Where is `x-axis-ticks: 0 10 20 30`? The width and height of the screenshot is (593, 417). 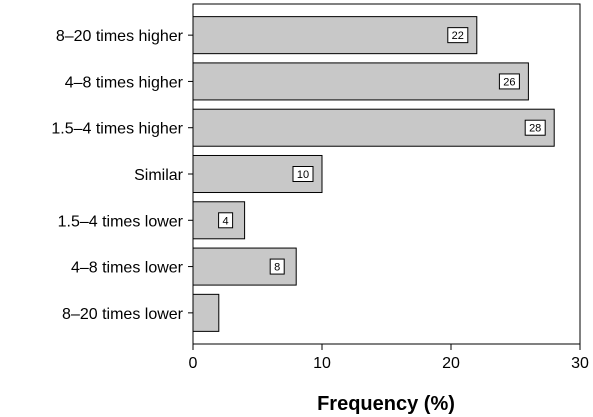 x-axis-ticks: 0 10 20 30 is located at coordinates (389, 358).